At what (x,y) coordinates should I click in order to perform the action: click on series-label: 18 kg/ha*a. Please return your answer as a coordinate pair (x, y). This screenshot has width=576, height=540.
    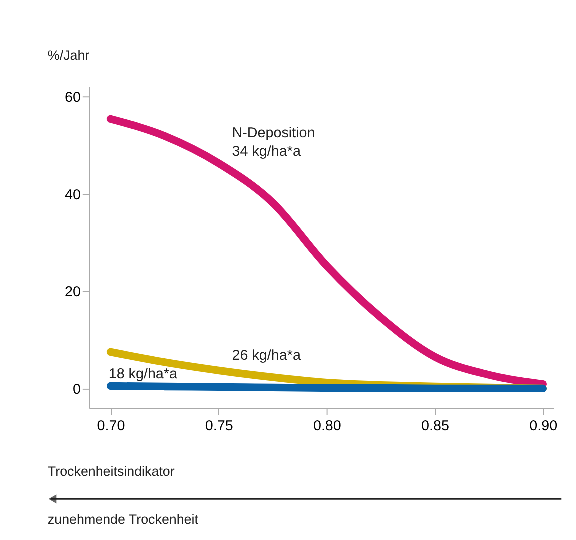
    Looking at the image, I should click on (143, 374).